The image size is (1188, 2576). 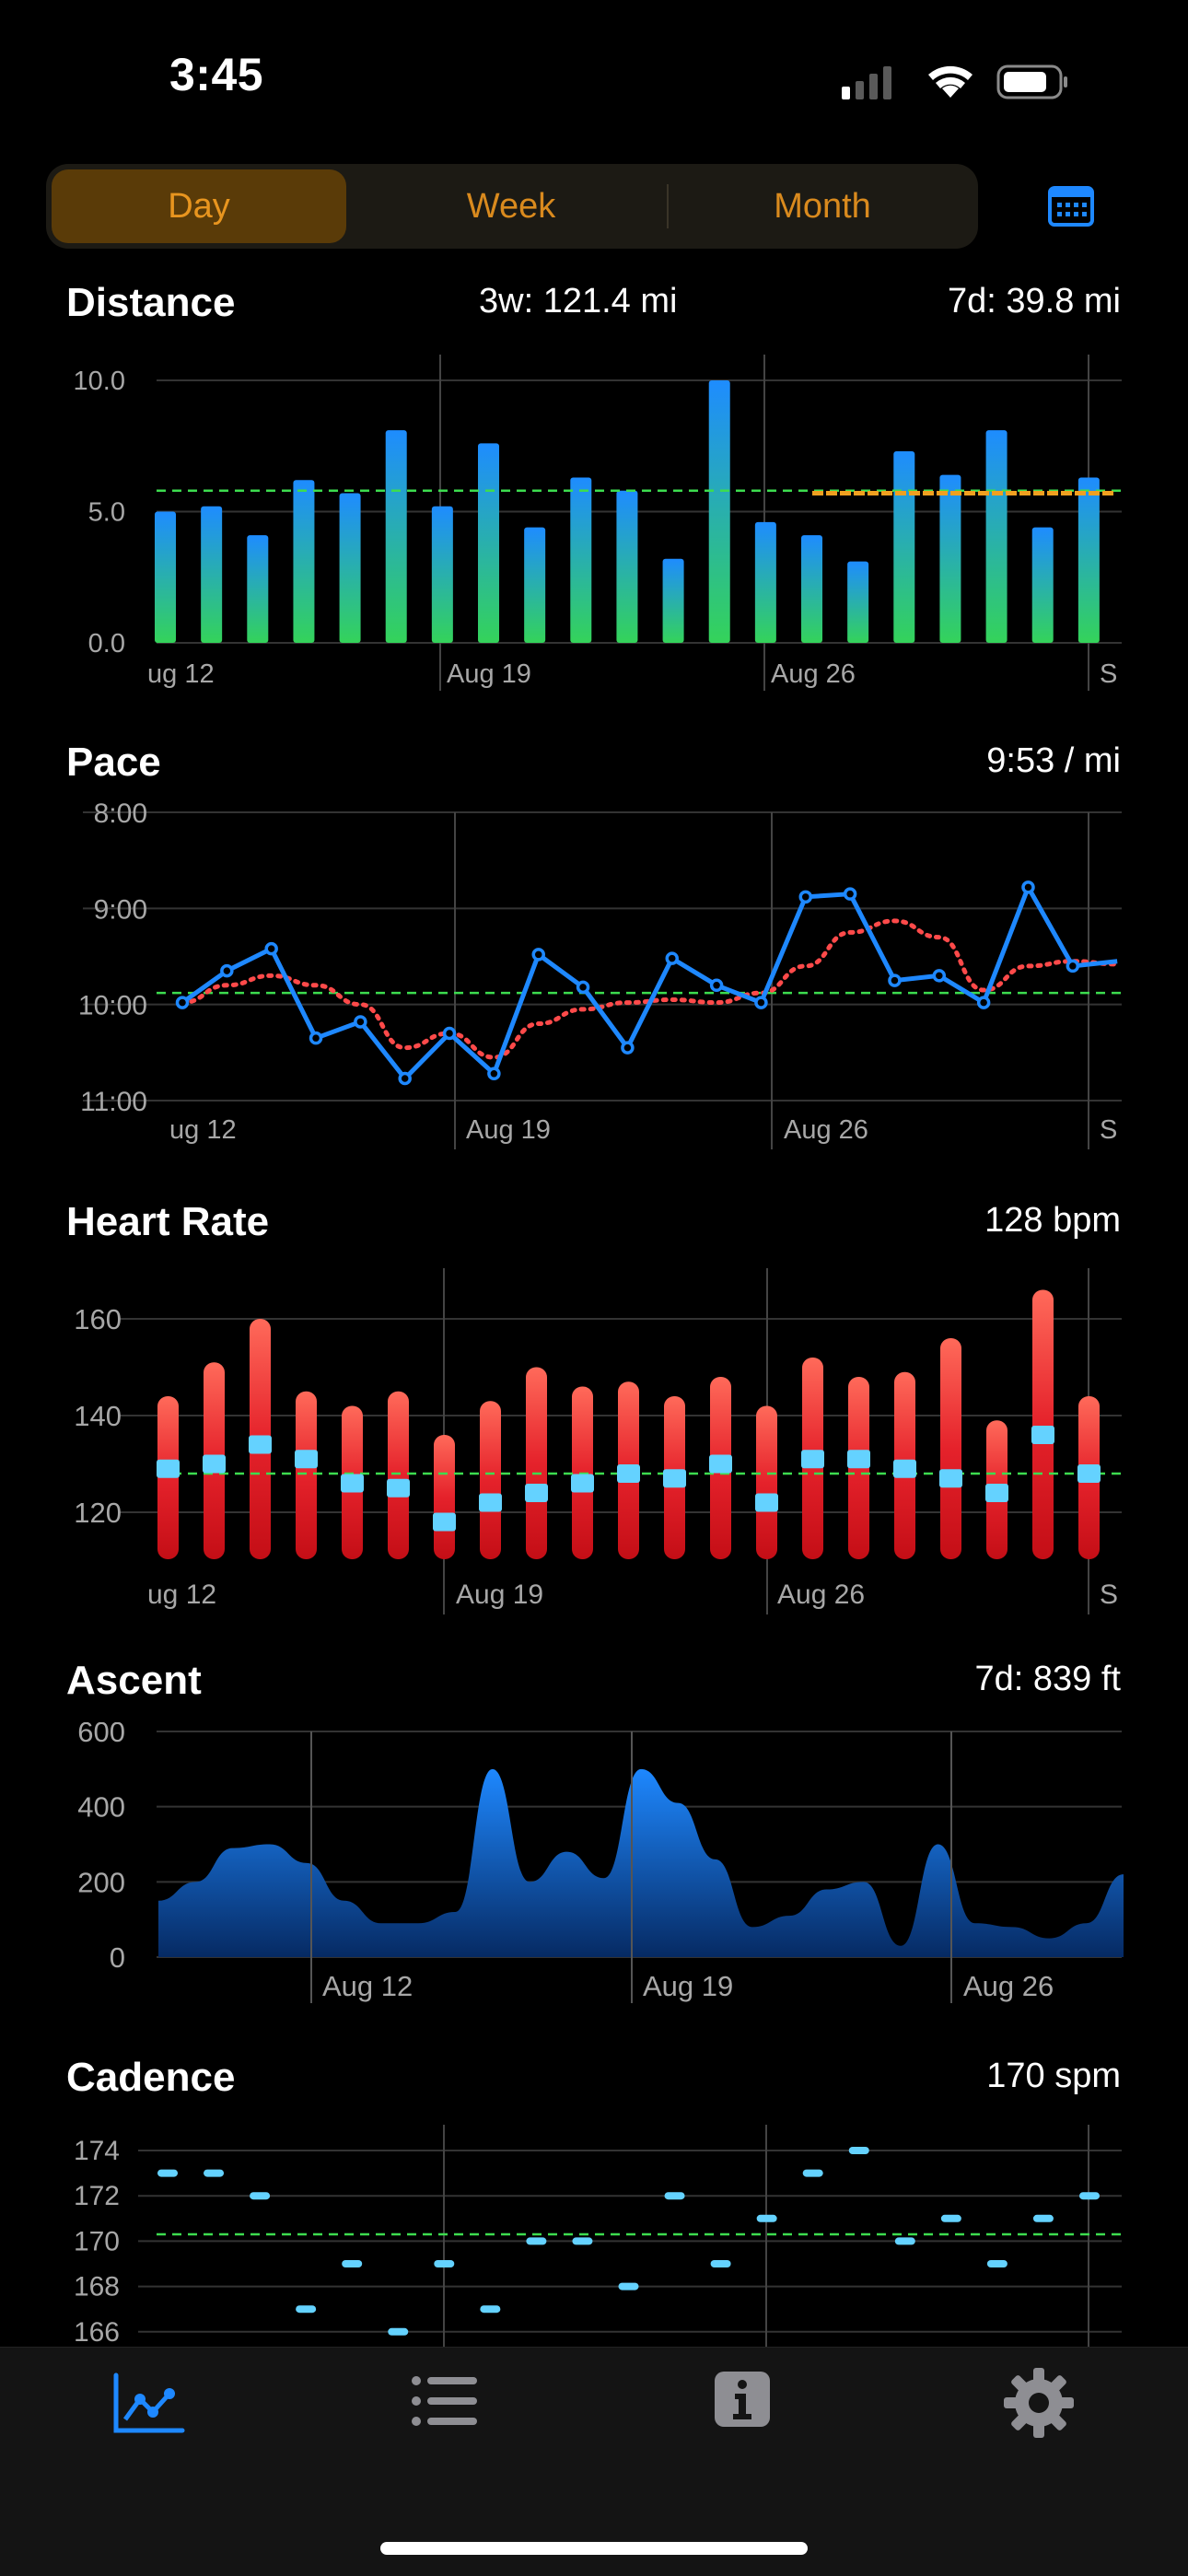 What do you see at coordinates (1034, 301) in the screenshot?
I see `distance-7d-total: 7d: 39.8 mi` at bounding box center [1034, 301].